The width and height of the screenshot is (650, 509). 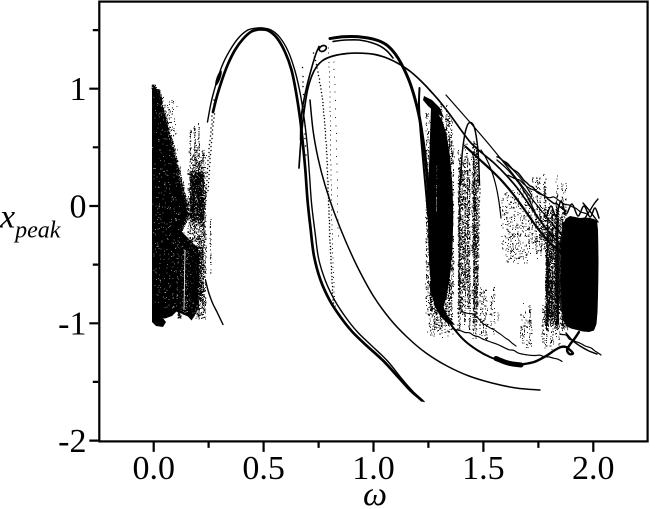 I want to click on svg-text: 1.0, so click(x=373, y=468).